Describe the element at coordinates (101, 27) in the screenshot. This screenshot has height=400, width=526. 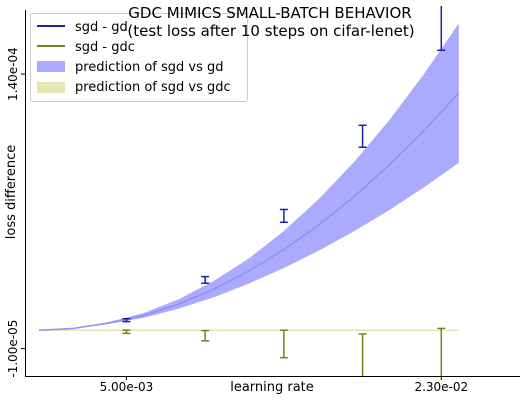
I see `legend-label-sgd-gd: sgd - gd` at that location.